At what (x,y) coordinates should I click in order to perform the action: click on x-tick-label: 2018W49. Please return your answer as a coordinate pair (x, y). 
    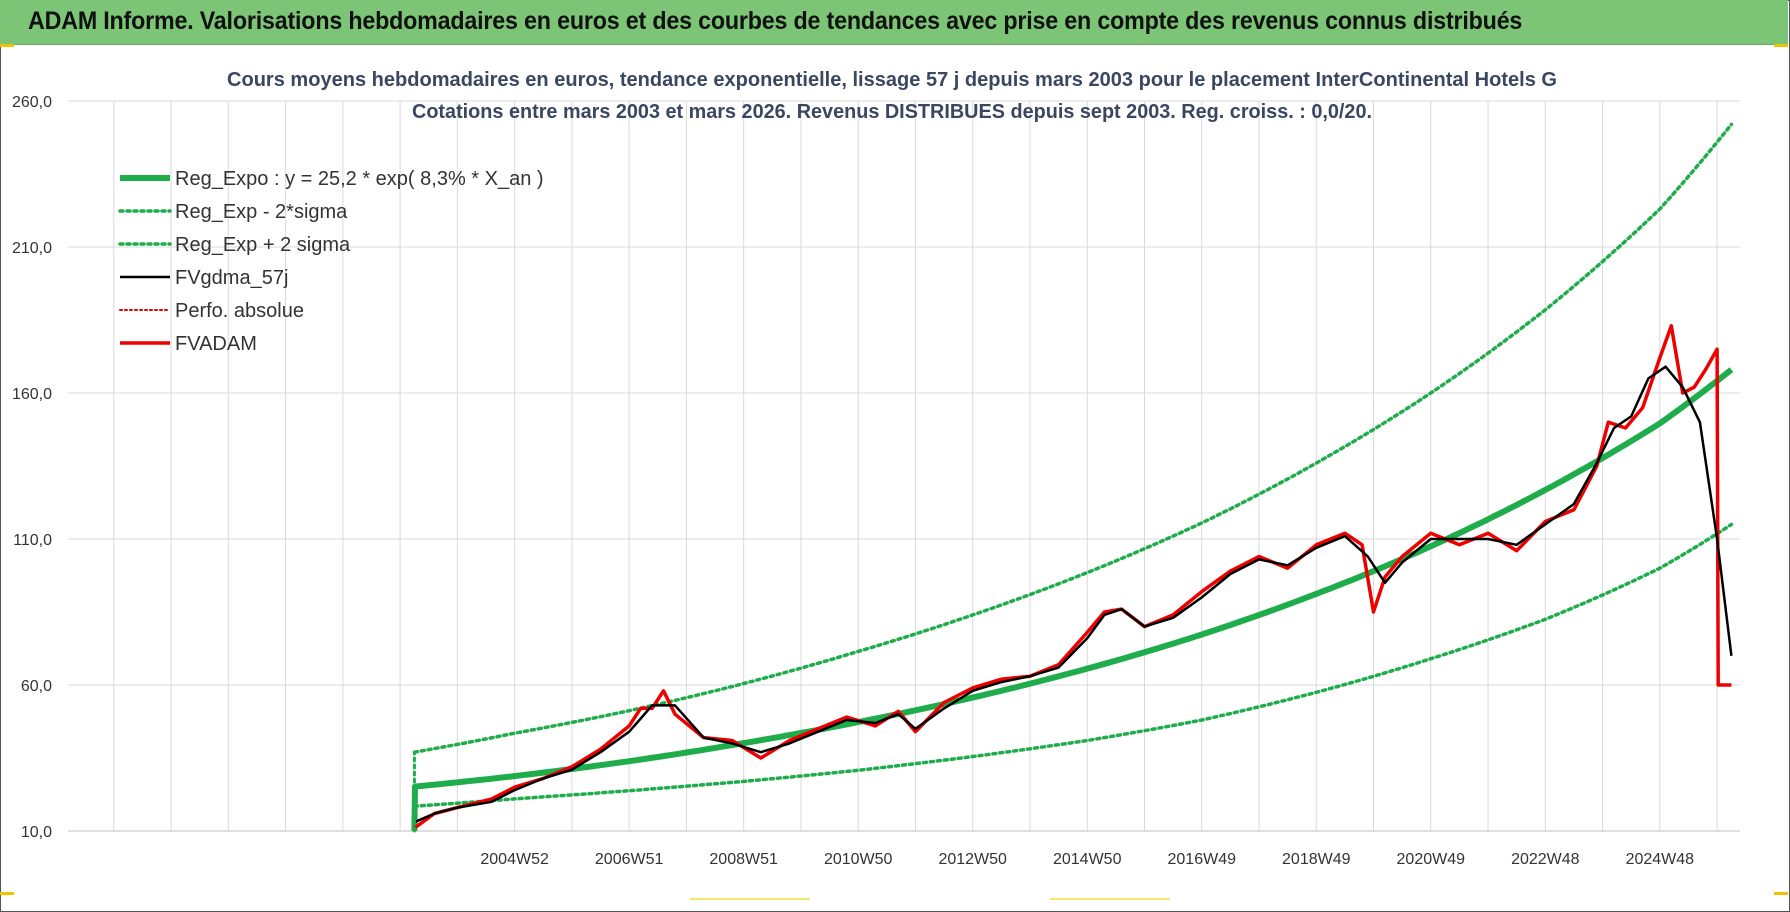
    Looking at the image, I should click on (1316, 859).